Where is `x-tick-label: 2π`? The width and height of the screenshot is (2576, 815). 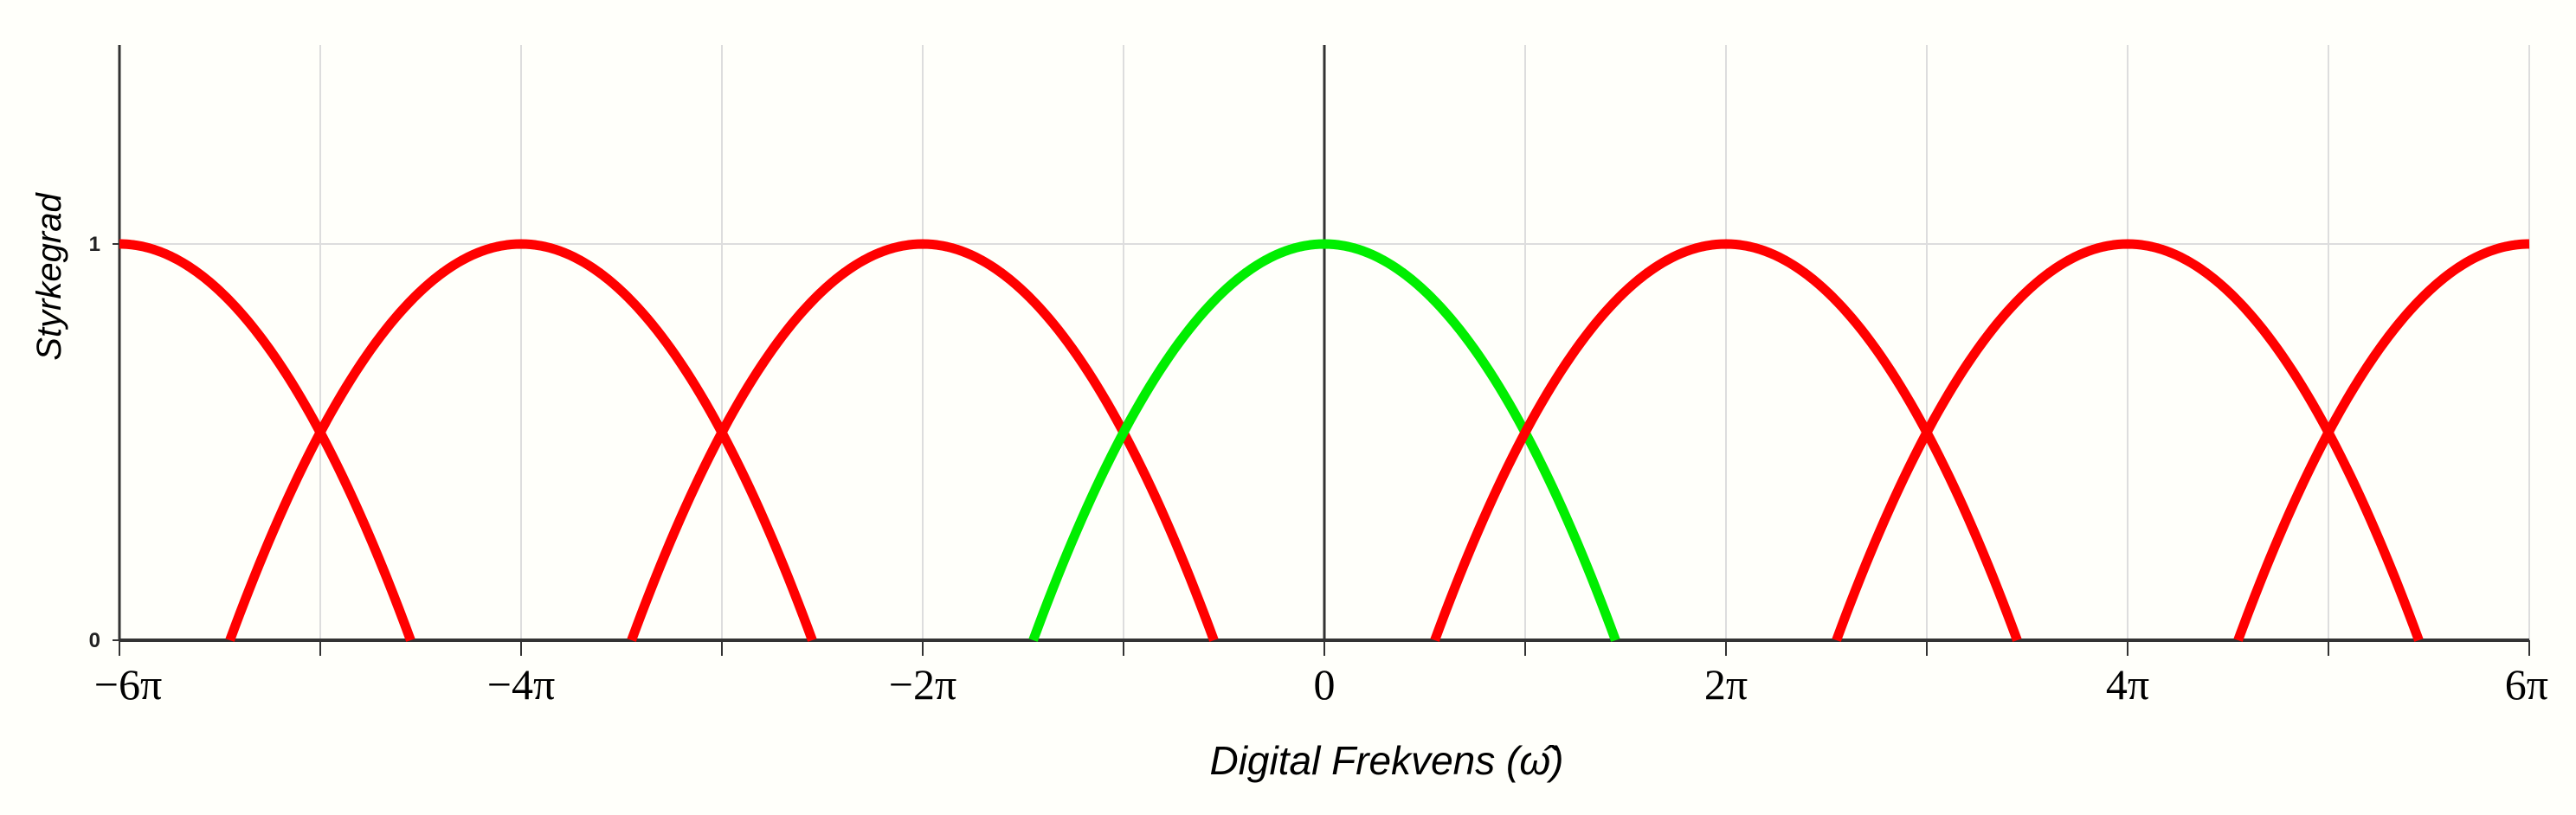 x-tick-label: 2π is located at coordinates (1726, 684).